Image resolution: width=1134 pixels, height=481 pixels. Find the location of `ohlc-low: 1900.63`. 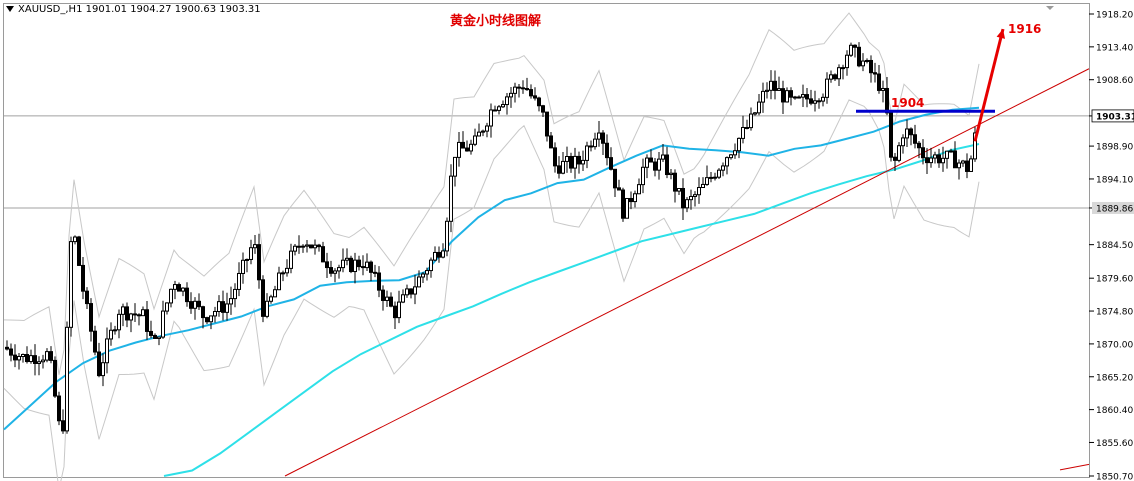

ohlc-low: 1900.63 is located at coordinates (195, 9).